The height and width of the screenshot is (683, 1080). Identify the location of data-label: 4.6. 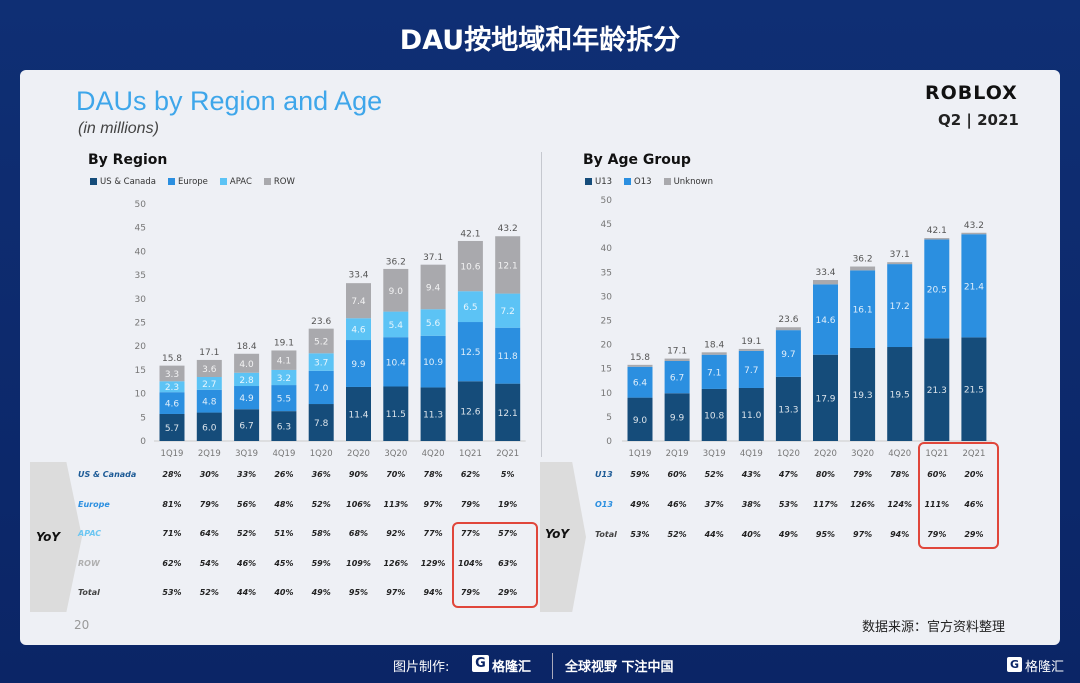
(358, 331).